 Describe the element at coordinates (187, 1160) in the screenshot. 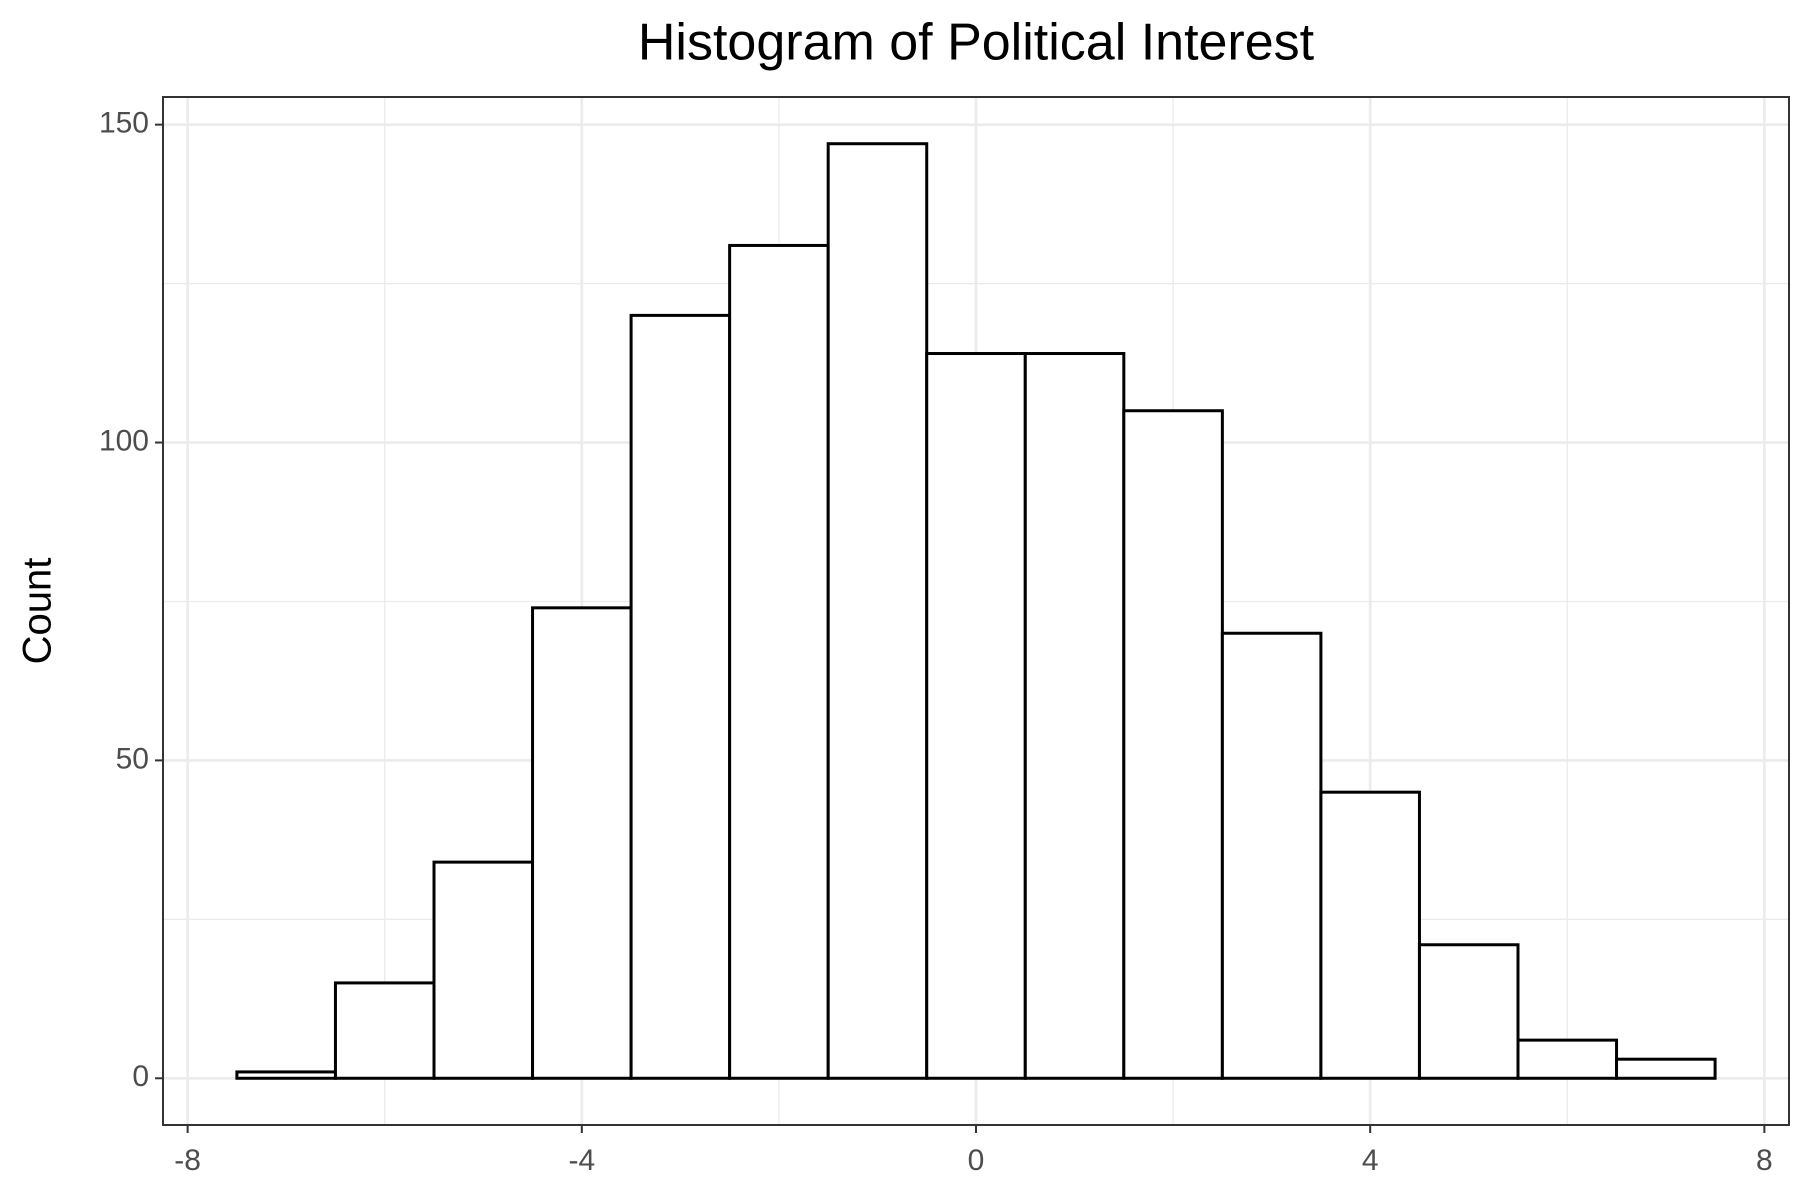

I see `x-tick-label: -8` at that location.